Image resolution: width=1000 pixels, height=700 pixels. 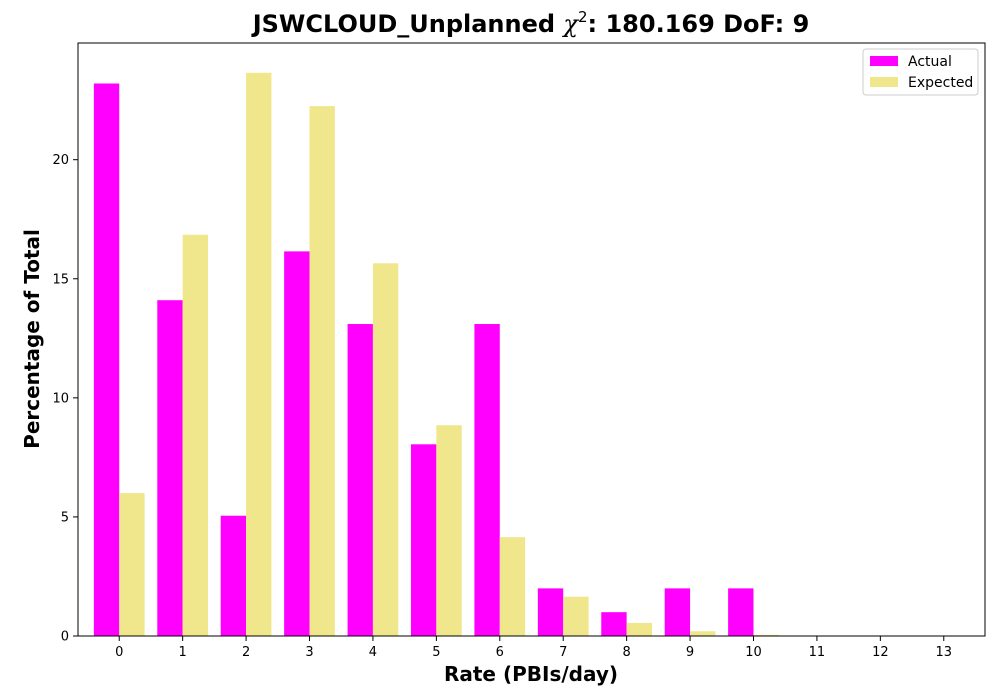 What do you see at coordinates (699, 24) in the screenshot?
I see `title-suffix: : 180.169 DoF: 9` at bounding box center [699, 24].